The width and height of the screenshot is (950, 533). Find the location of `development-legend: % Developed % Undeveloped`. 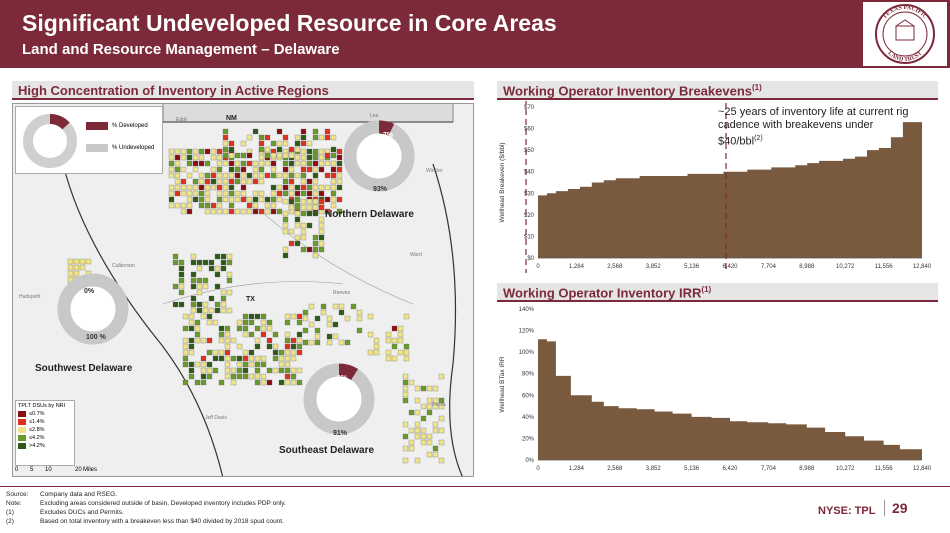

development-legend: % Developed % Undeveloped is located at coordinates (89, 140).